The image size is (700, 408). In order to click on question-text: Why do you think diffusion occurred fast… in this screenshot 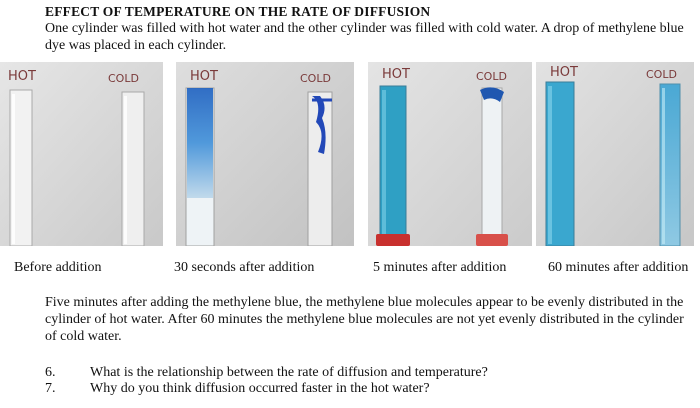, I will do `click(260, 388)`.